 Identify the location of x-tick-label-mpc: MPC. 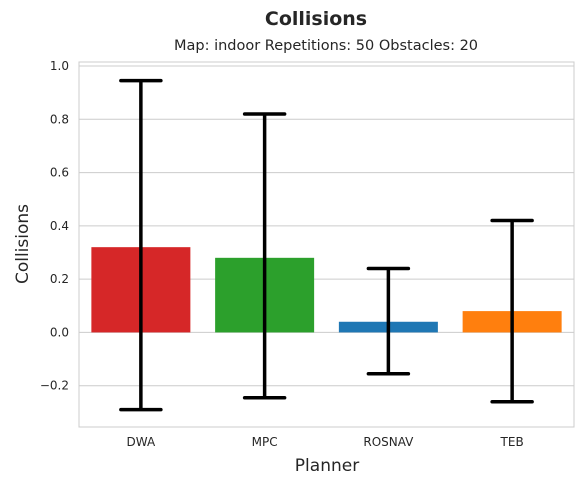
(265, 442).